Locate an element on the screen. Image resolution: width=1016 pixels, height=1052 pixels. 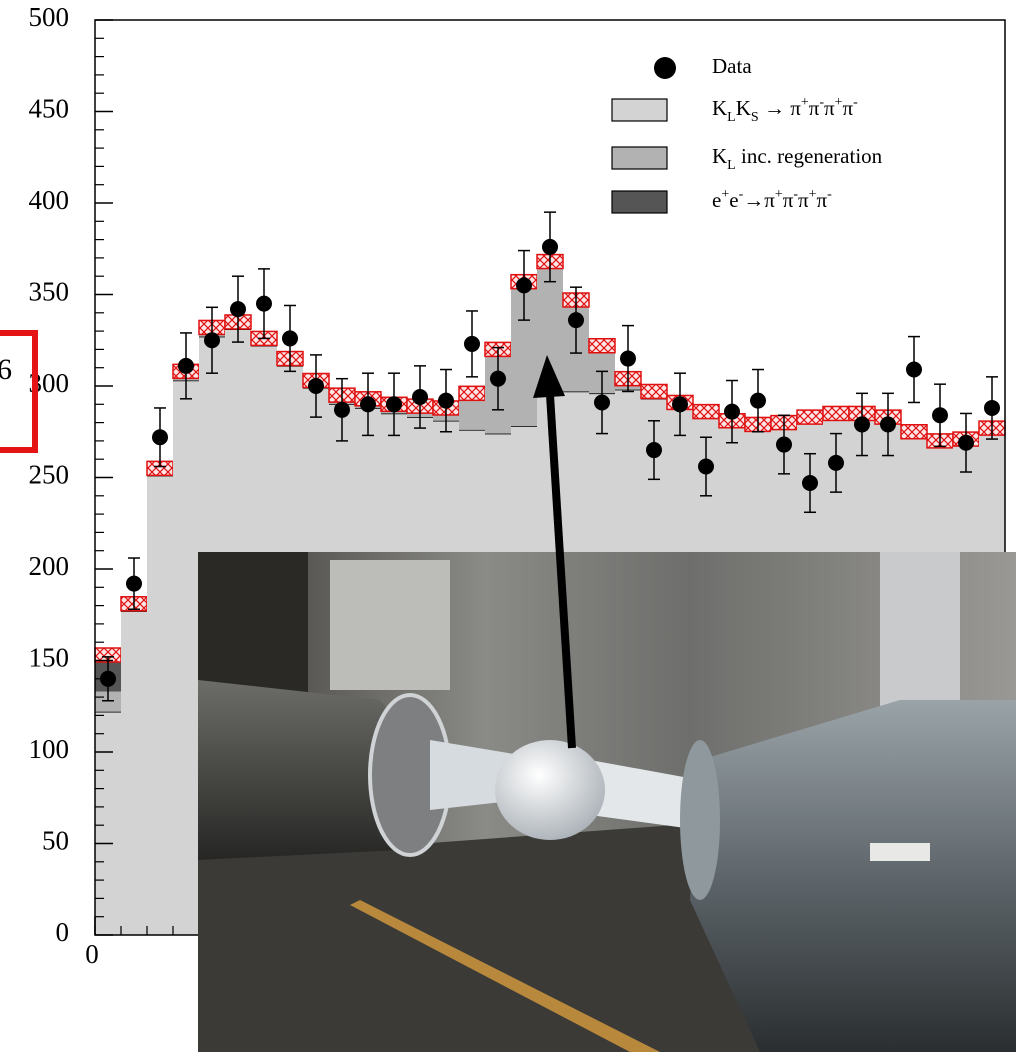
legend-label: KLKS → π+π-π+π- is located at coordinates (785, 110).